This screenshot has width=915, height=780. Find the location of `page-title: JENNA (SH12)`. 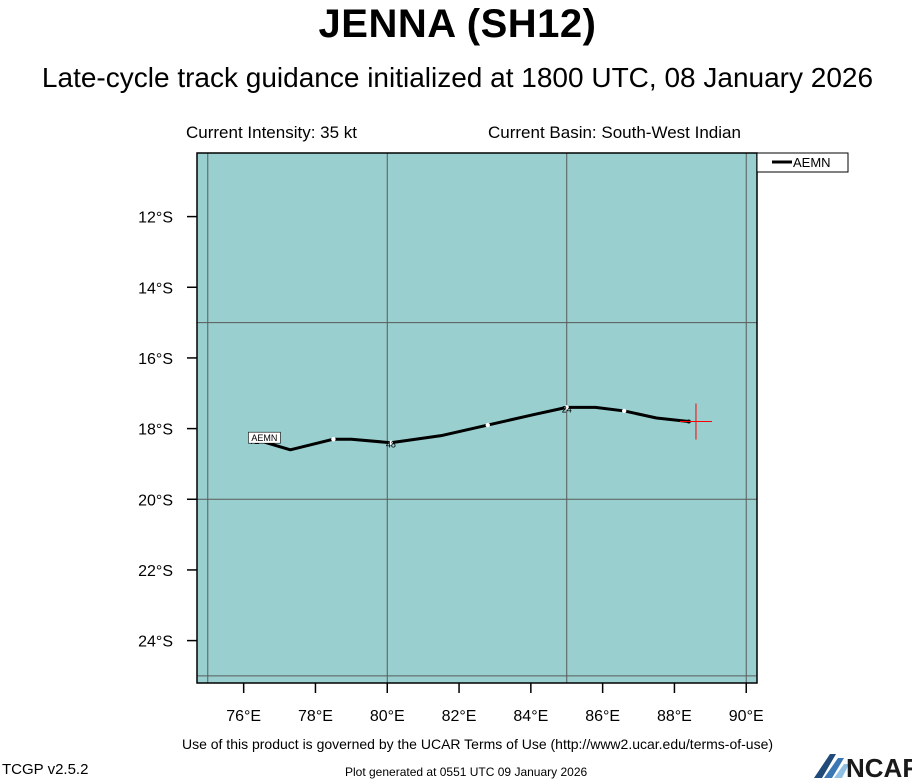

page-title: JENNA (SH12) is located at coordinates (457, 24).